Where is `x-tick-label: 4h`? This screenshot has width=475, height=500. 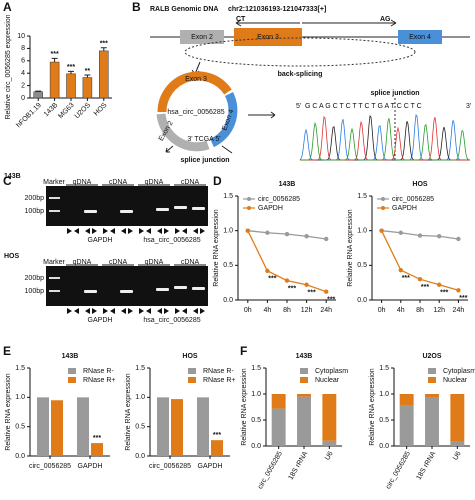
x-tick-label: 4h is located at coordinates (268, 310).